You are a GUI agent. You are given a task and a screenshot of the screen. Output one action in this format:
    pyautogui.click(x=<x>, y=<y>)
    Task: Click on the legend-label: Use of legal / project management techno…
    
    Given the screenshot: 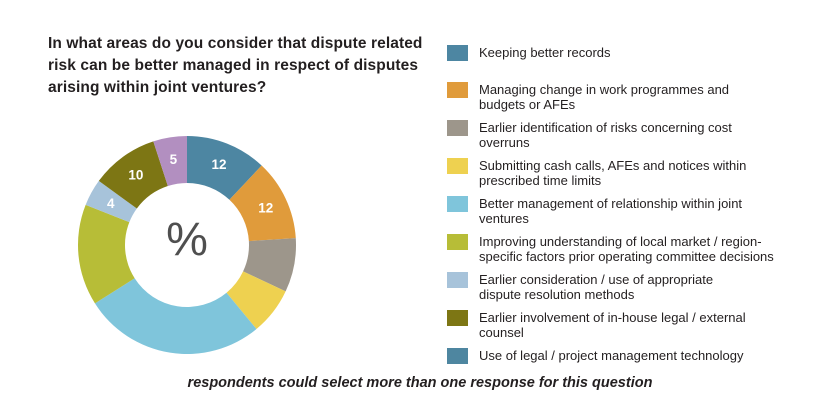 What is the action you would take?
    pyautogui.click(x=611, y=355)
    